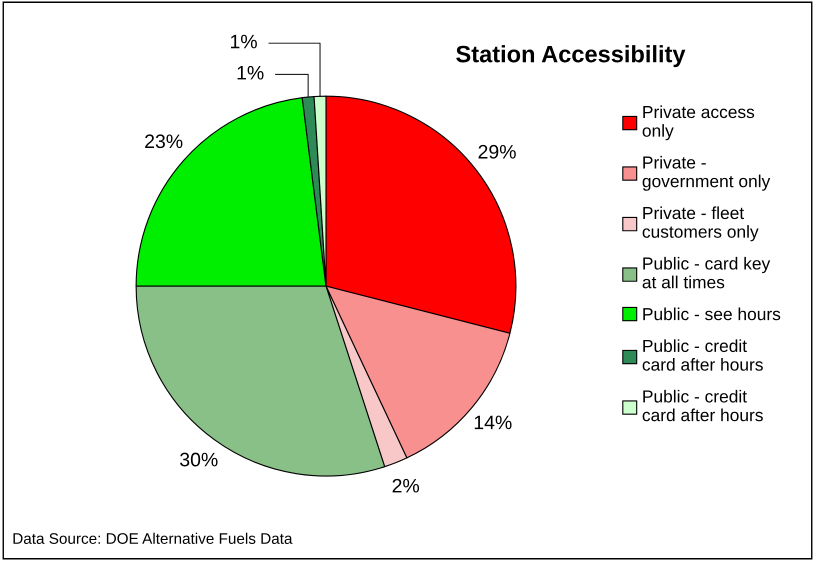 This screenshot has height=561, width=815. I want to click on legend-label: Private - fleet customers only, so click(700, 224).